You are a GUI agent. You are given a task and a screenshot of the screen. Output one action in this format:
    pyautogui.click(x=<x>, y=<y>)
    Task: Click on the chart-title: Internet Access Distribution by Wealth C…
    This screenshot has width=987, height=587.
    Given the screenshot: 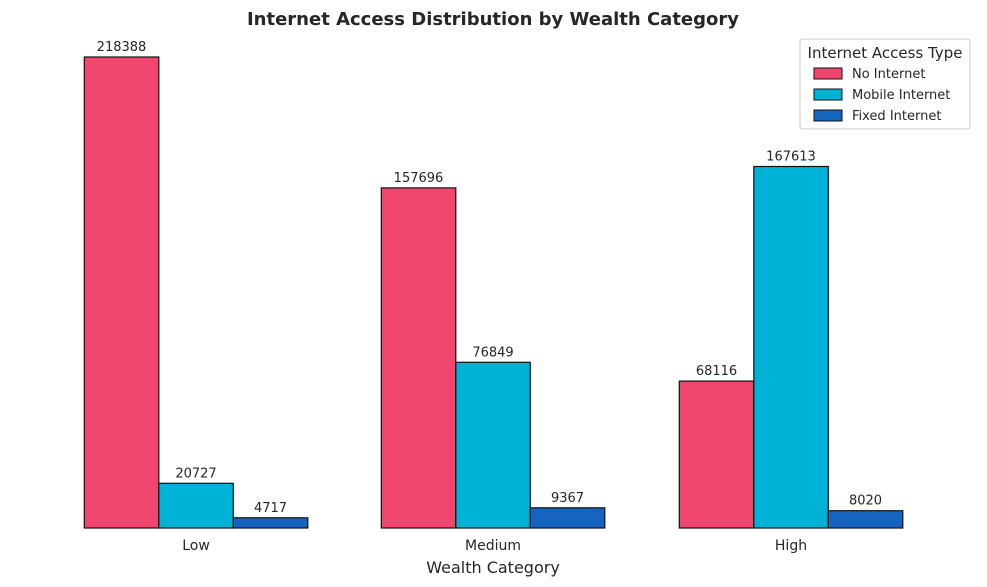 What is the action you would take?
    pyautogui.click(x=493, y=19)
    